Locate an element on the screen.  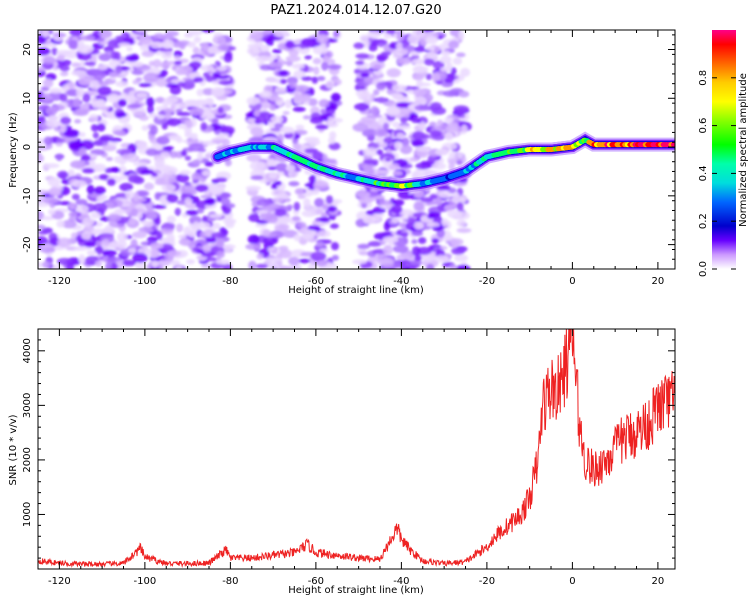
y-tick-label: 10 is located at coordinates (27, 98).